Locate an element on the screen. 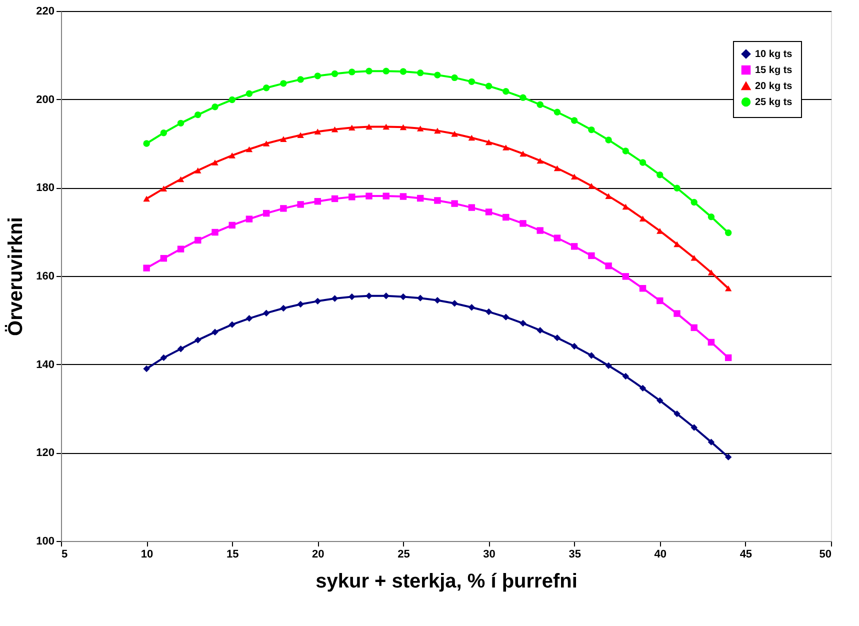 The width and height of the screenshot is (859, 626). x-tick-label: 25 is located at coordinates (404, 554).